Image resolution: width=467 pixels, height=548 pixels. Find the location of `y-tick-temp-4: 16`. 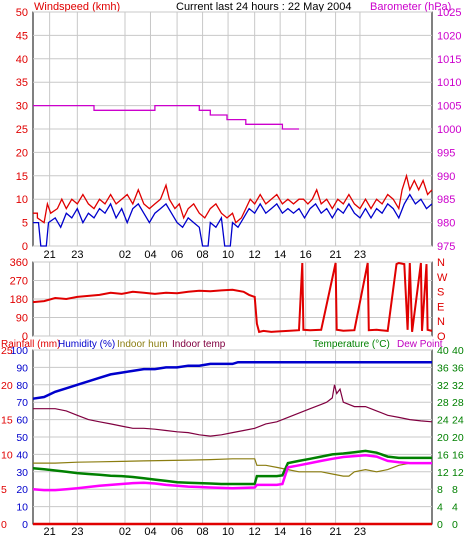

y-tick-temp-4: 16 is located at coordinates (443, 455).